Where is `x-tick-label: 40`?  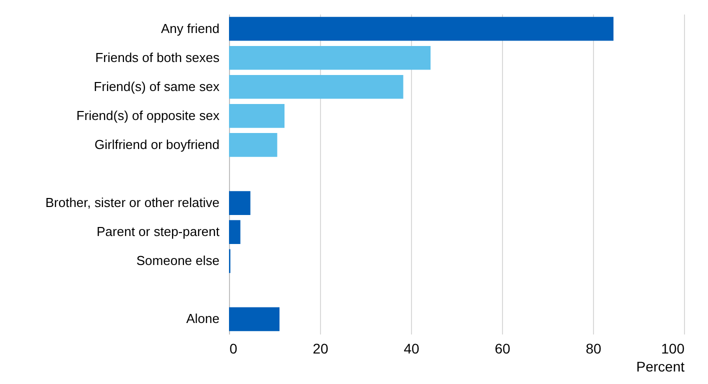
x-tick-label: 40 is located at coordinates (412, 348).